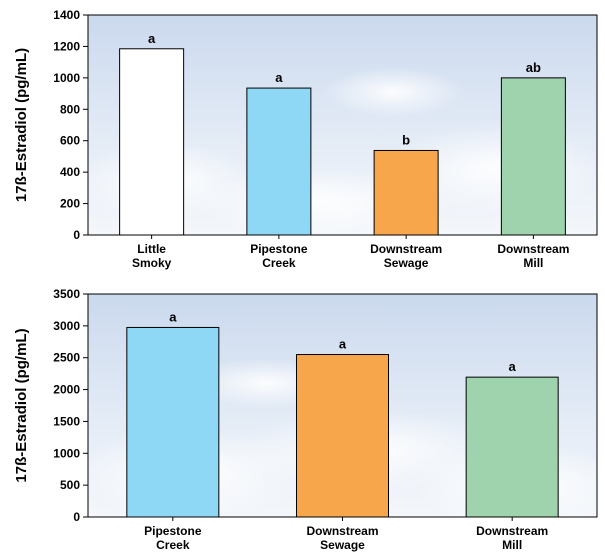 The height and width of the screenshot is (556, 605). Describe the element at coordinates (66, 46) in the screenshot. I see `y-tick-label: 1200` at that location.